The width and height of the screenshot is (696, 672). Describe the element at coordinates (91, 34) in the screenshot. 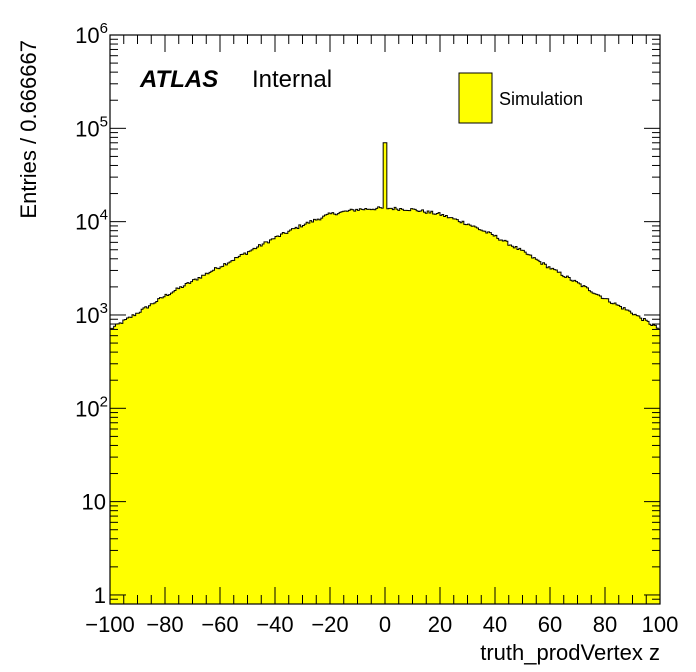

I see `y-tick-label: 10⁶` at that location.